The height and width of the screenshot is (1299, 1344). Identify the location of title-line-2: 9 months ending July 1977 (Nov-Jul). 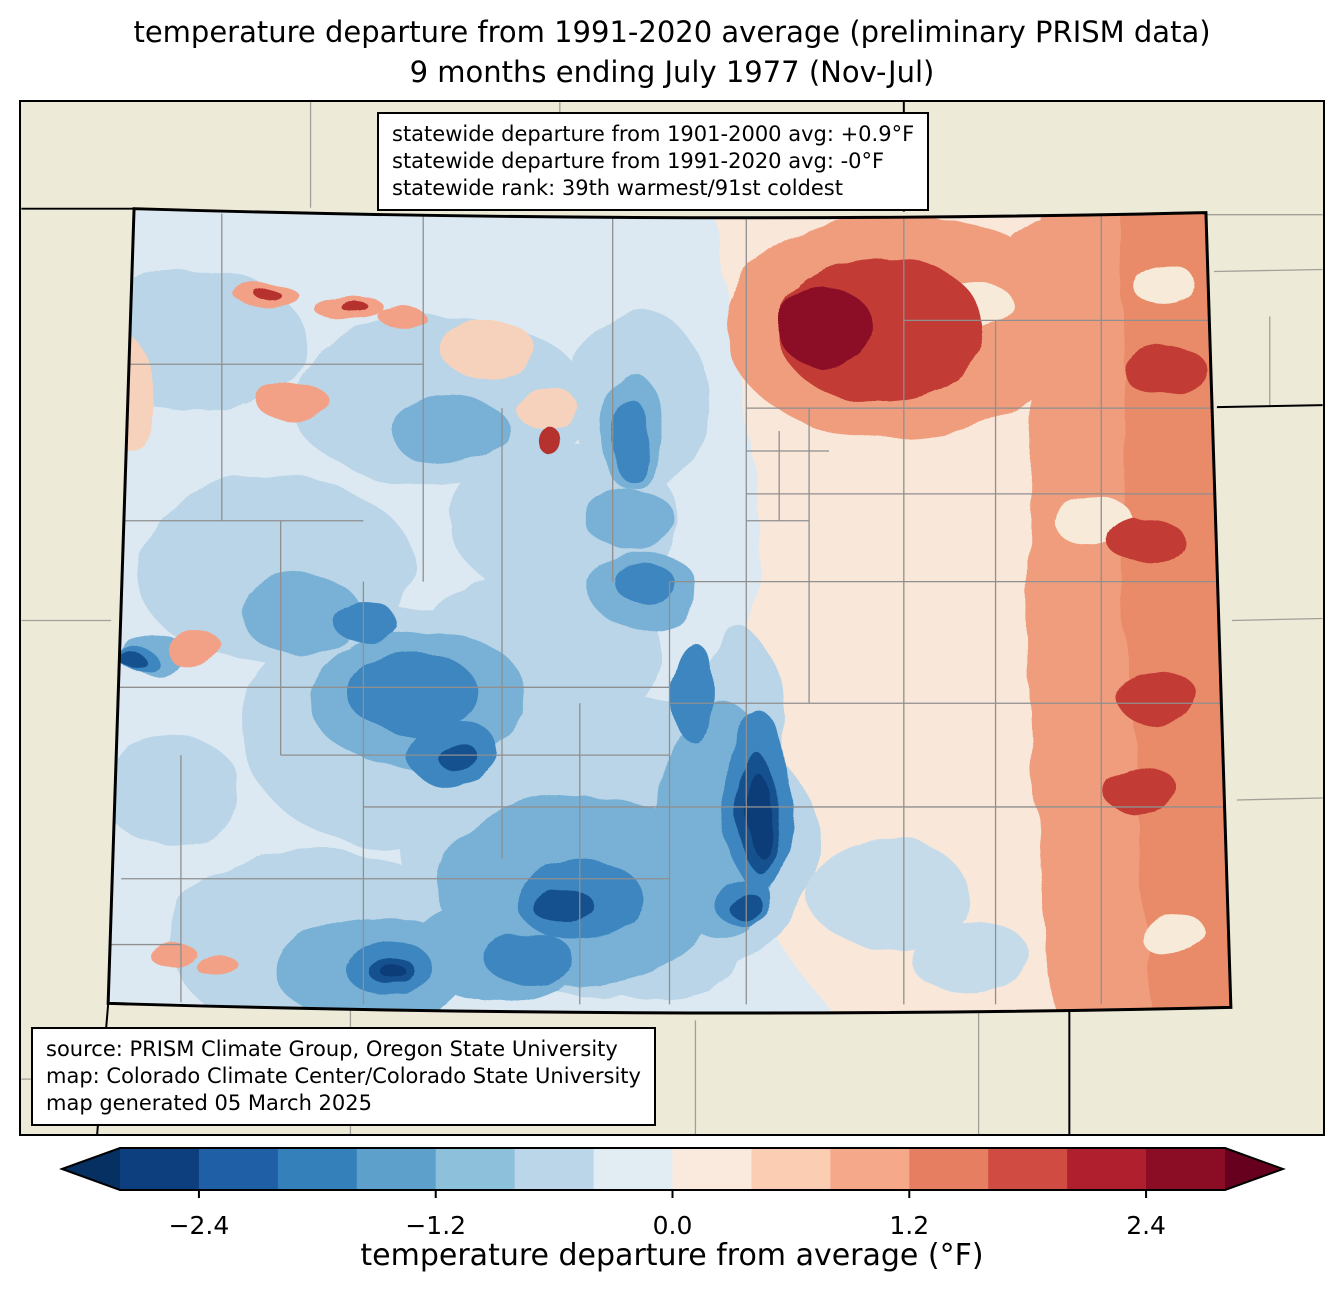
(672, 72).